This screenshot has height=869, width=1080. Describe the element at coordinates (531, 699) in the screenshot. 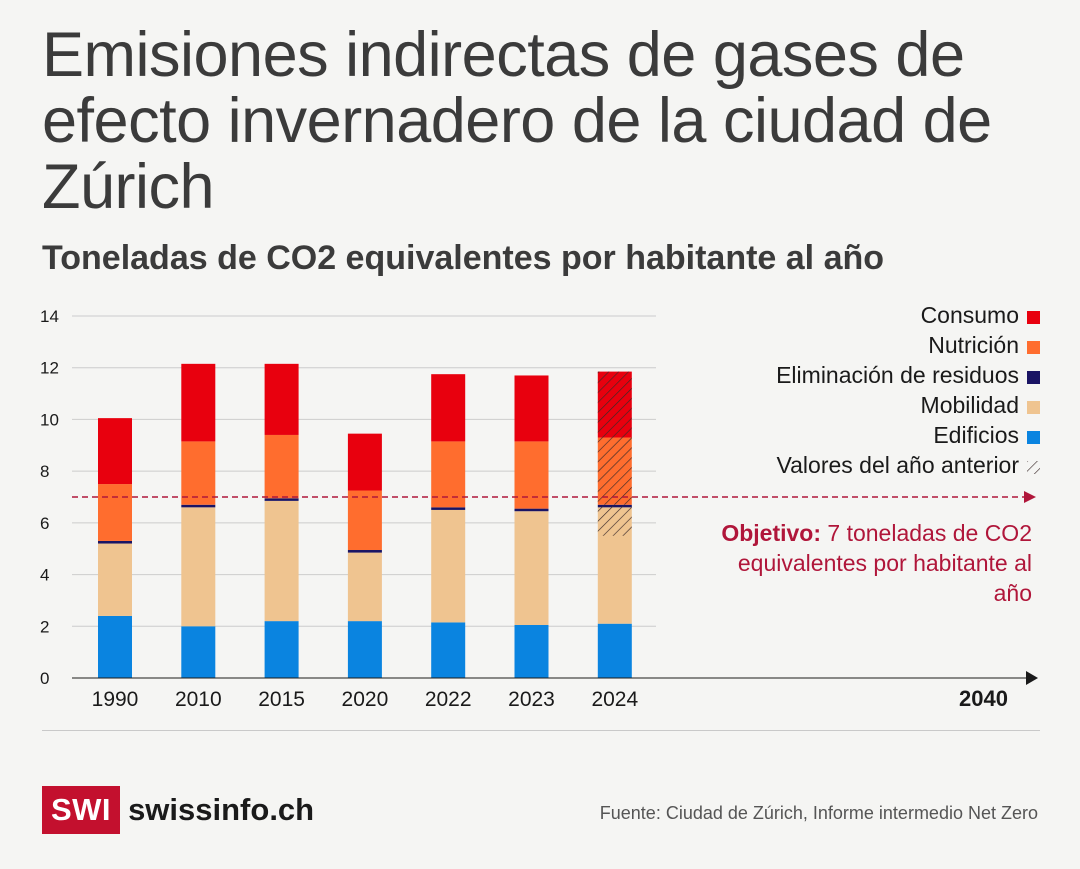

I see `x-tick-label-2023: 2023` at that location.